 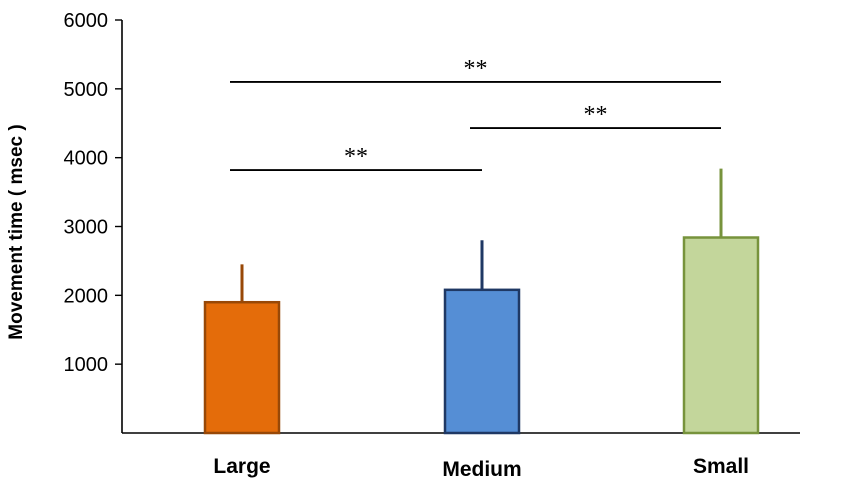 I want to click on y-axis-label: Movement time ( msec ), so click(x=16, y=231).